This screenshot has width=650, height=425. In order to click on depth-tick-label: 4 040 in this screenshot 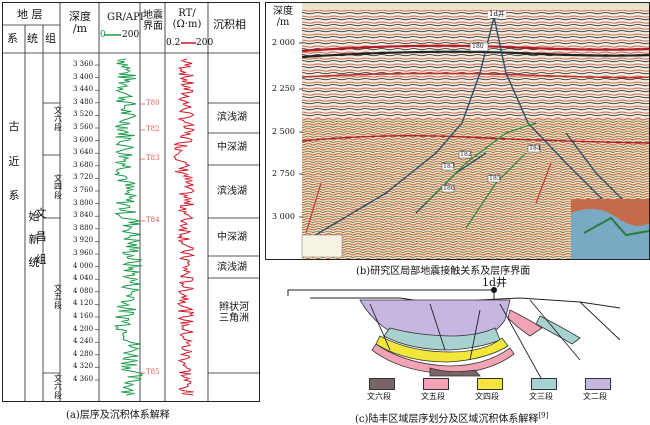, I will do `click(83, 278)`.